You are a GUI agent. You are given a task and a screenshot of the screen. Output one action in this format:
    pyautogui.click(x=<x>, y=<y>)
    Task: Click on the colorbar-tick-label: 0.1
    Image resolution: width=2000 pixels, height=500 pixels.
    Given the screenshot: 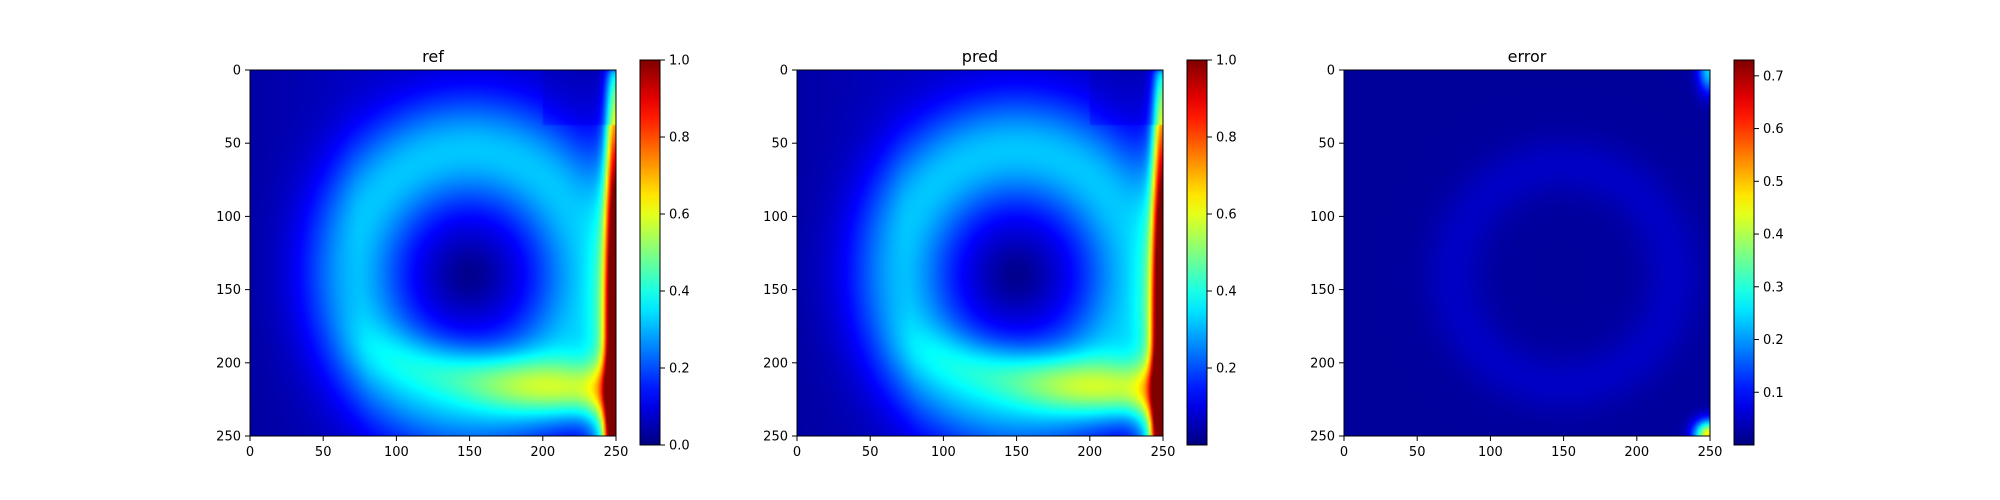 What is the action you would take?
    pyautogui.click(x=1773, y=393)
    